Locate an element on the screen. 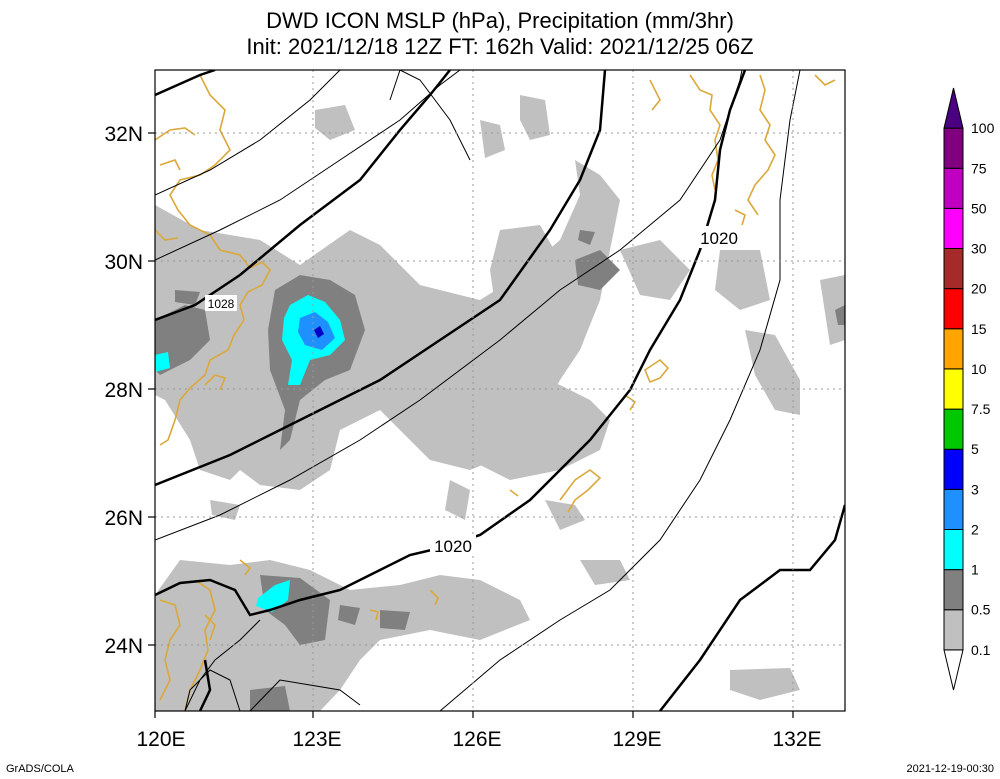  colorbar-label: 15 is located at coordinates (979, 329).